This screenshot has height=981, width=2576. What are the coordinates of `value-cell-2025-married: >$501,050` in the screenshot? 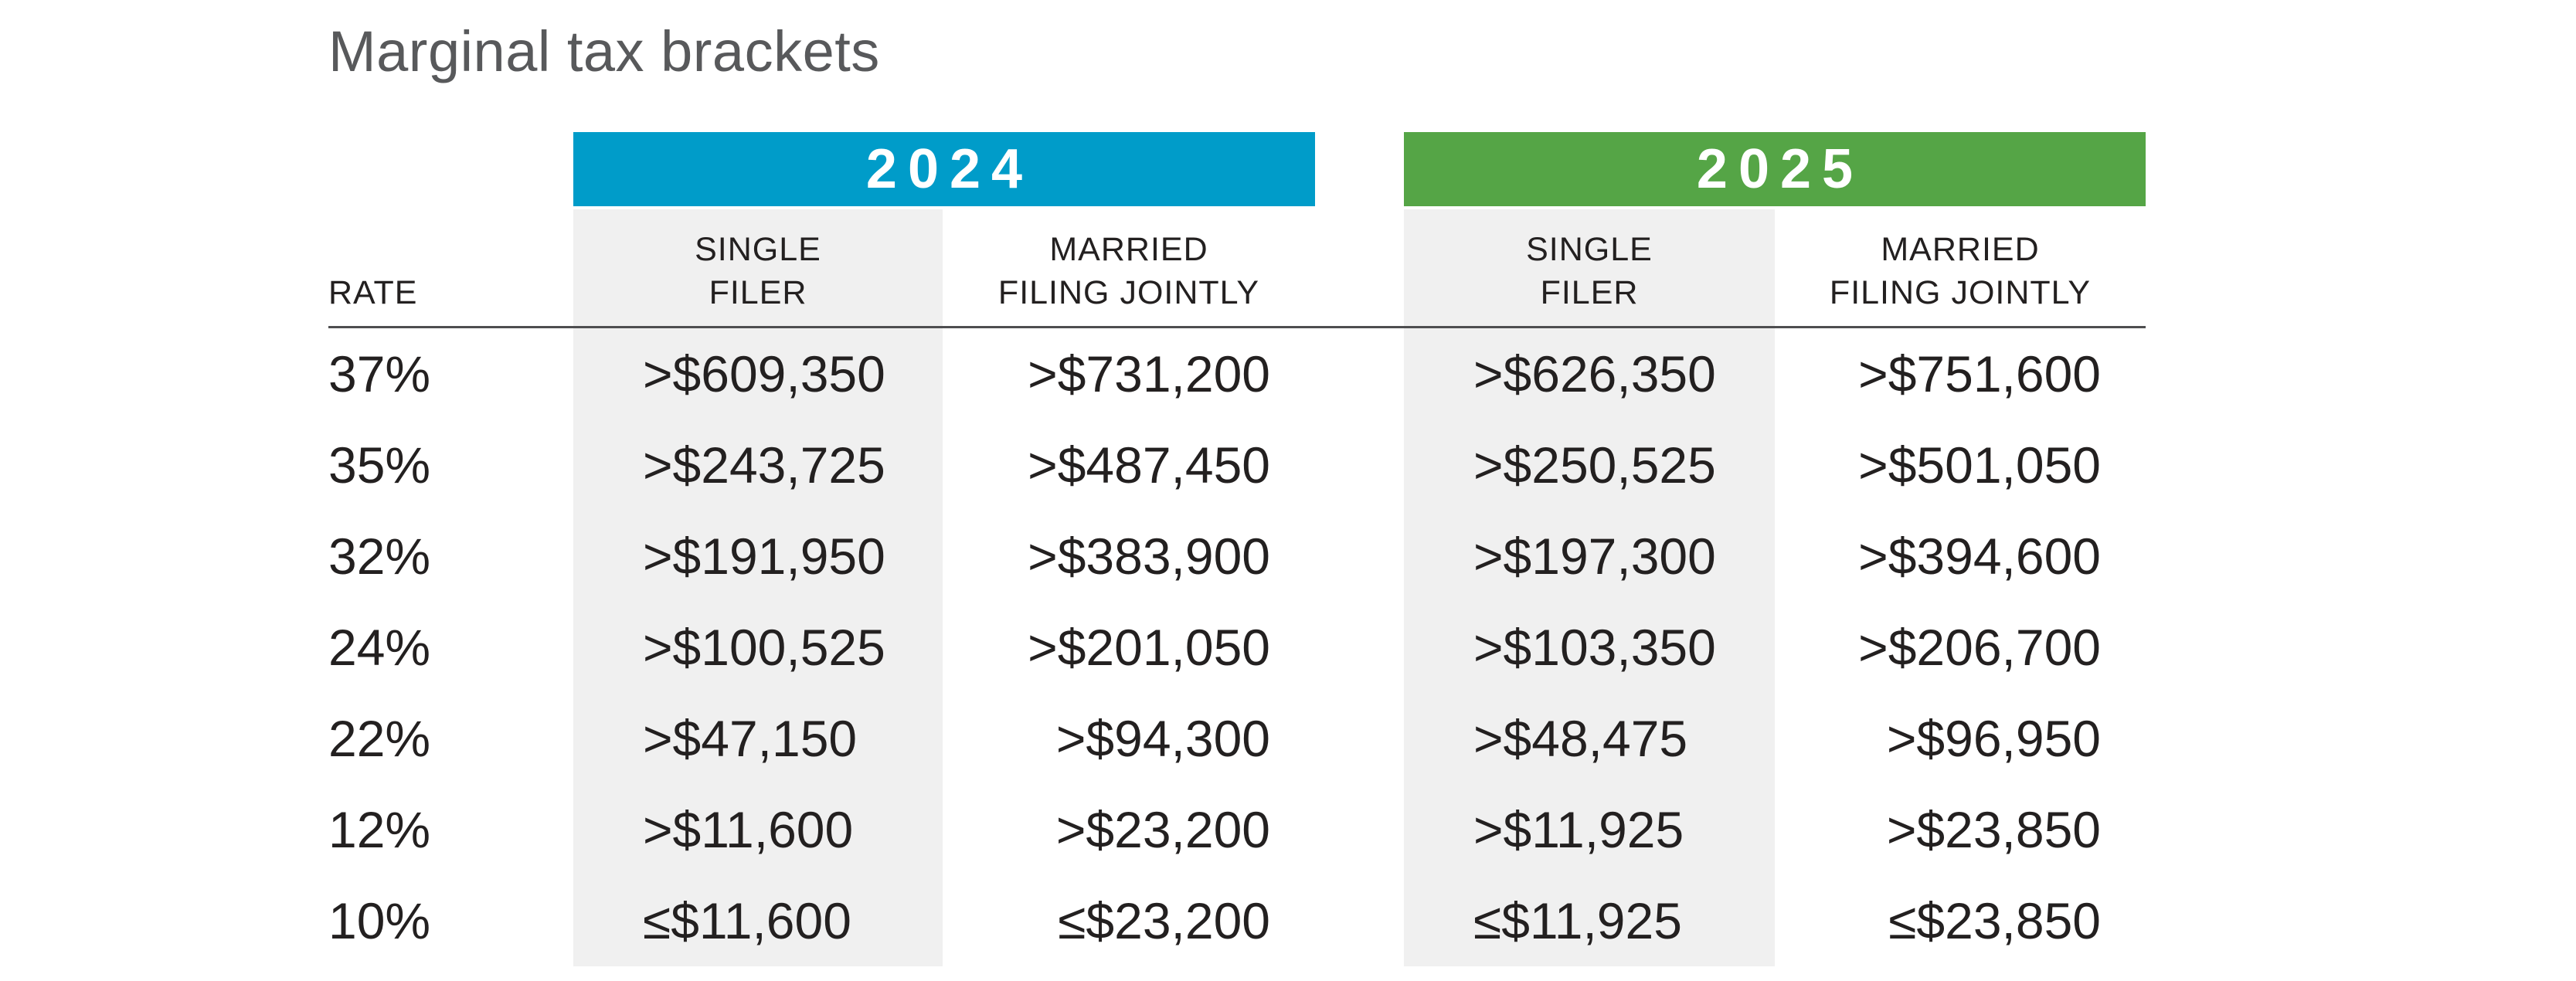 It's located at (1979, 465).